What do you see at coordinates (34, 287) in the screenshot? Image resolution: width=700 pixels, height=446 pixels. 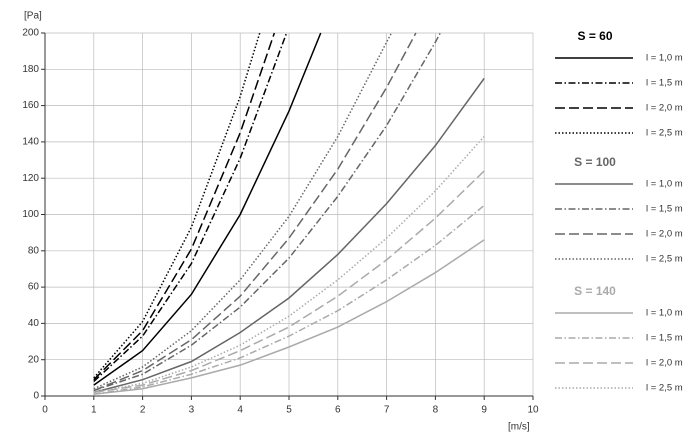 I see `y-tick-label: 60` at bounding box center [34, 287].